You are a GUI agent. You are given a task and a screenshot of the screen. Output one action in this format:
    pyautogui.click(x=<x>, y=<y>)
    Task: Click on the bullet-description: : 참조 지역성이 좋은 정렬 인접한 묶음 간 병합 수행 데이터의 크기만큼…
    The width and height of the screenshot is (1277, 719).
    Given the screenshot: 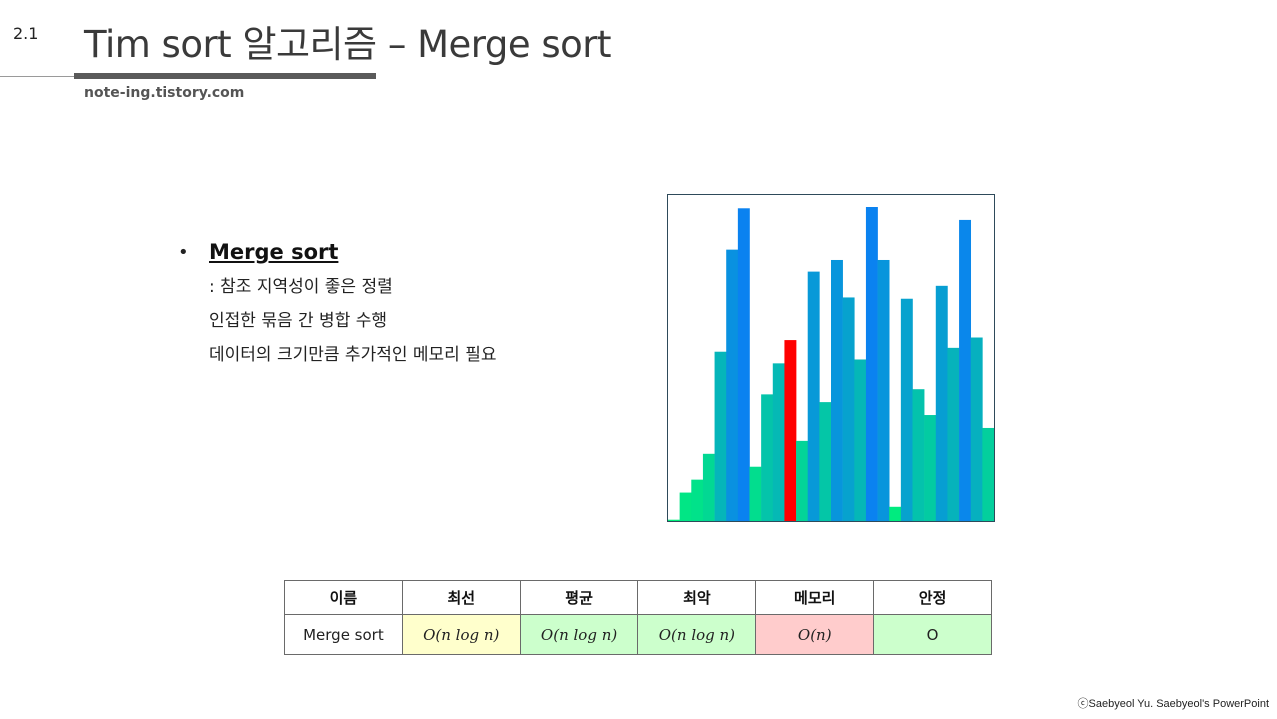 What is the action you would take?
    pyautogui.click(x=353, y=321)
    